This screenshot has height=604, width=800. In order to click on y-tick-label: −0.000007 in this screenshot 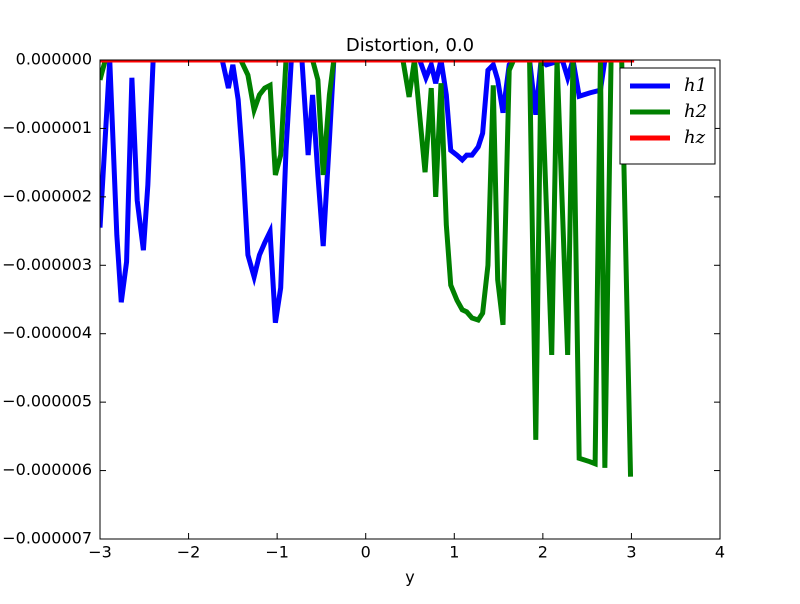, I will do `click(47, 538)`.